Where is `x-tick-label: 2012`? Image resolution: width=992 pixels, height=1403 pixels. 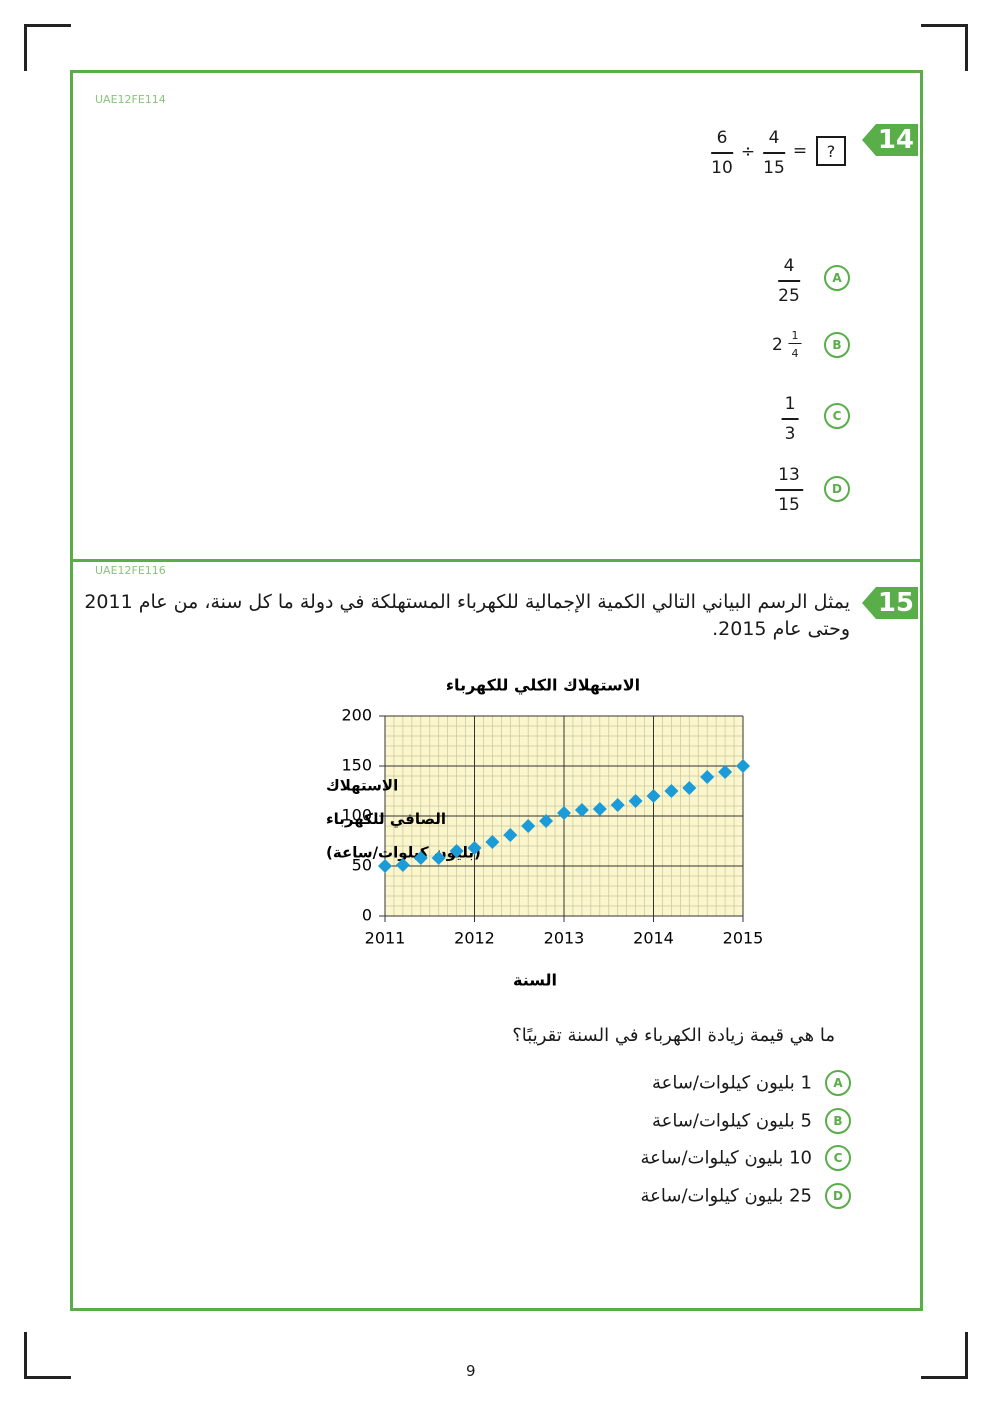
x-tick-label: 2012 is located at coordinates (474, 938).